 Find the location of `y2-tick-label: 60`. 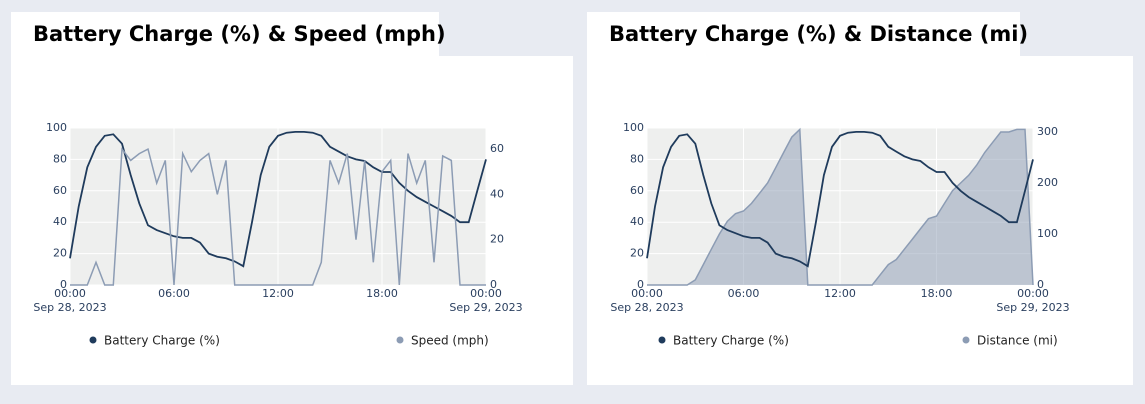

y2-tick-label: 60 is located at coordinates (497, 148).